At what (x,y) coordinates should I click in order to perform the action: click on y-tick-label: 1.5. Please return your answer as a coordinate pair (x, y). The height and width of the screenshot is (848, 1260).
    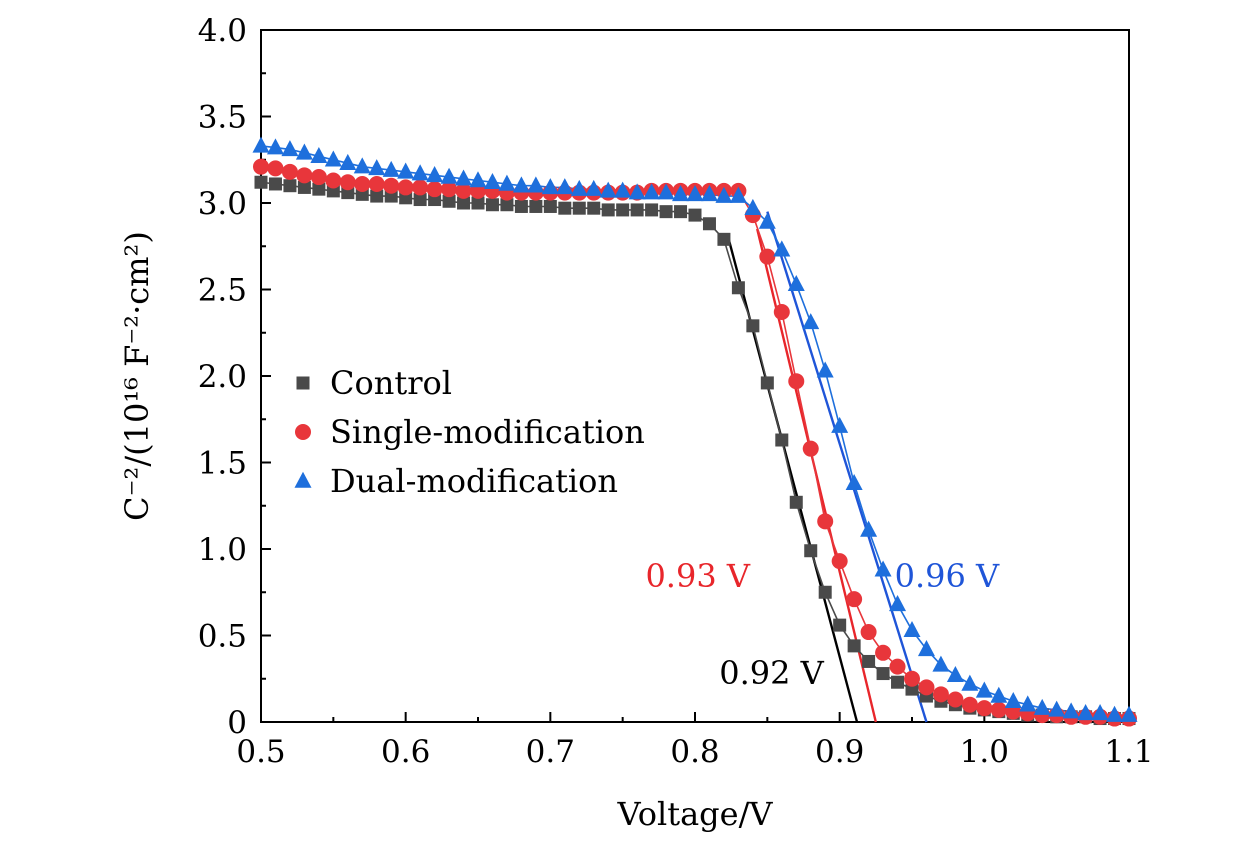
    Looking at the image, I should click on (222, 464).